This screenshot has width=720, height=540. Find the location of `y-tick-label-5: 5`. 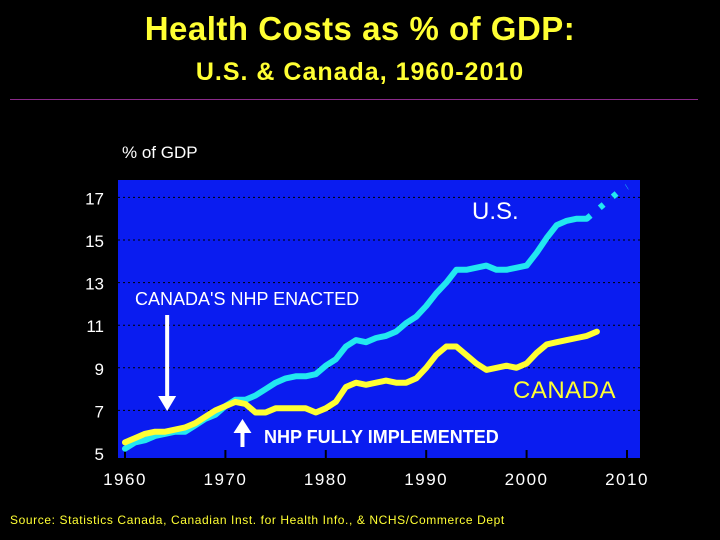

y-tick-label-5: 5 is located at coordinates (99, 454).